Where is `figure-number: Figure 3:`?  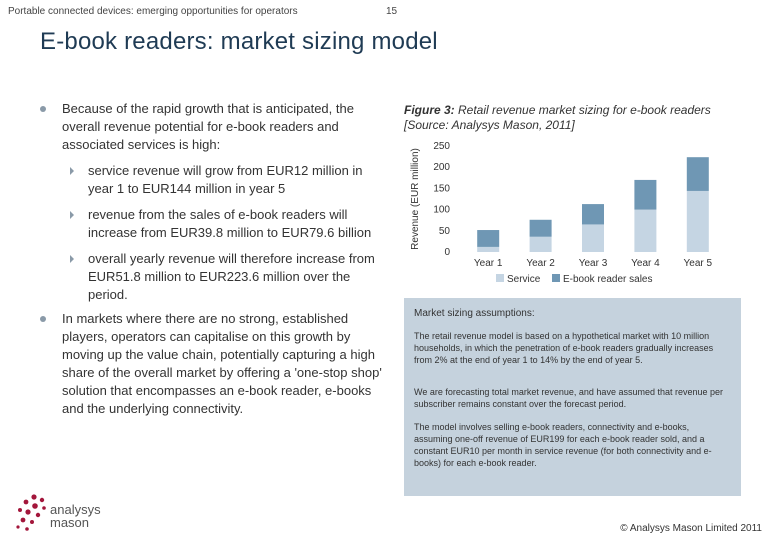
figure-number: Figure 3: is located at coordinates (429, 110).